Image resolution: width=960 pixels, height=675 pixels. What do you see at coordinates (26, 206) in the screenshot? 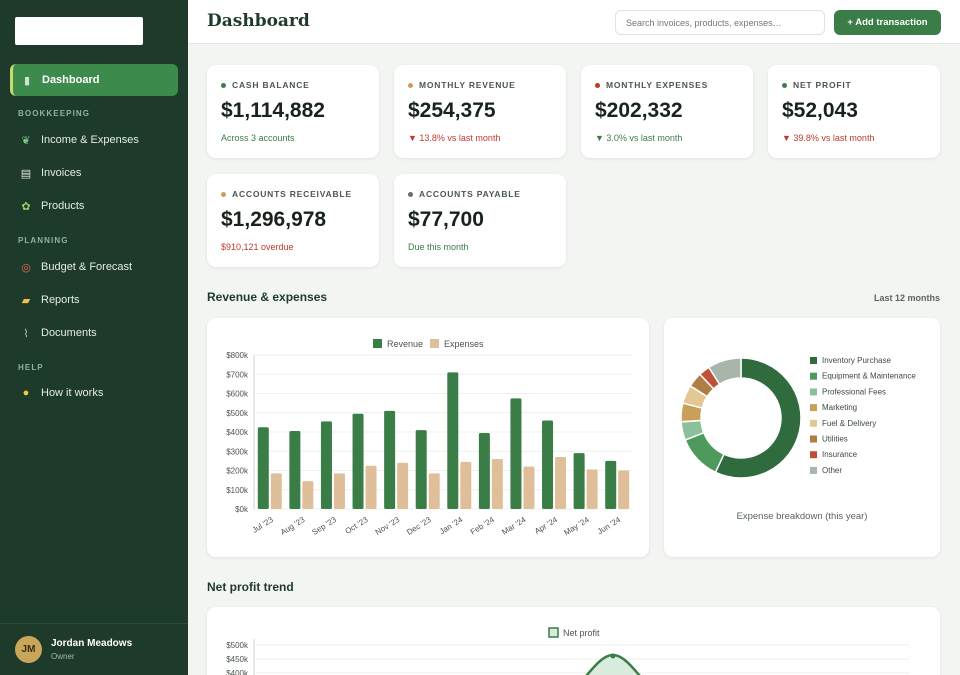
I see `sprout-icon: ✿` at bounding box center [26, 206].